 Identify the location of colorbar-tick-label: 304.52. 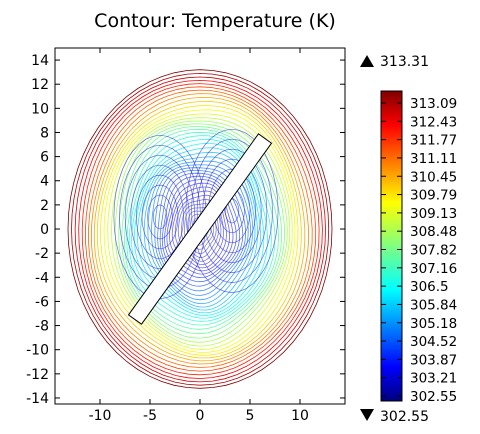
(433, 342).